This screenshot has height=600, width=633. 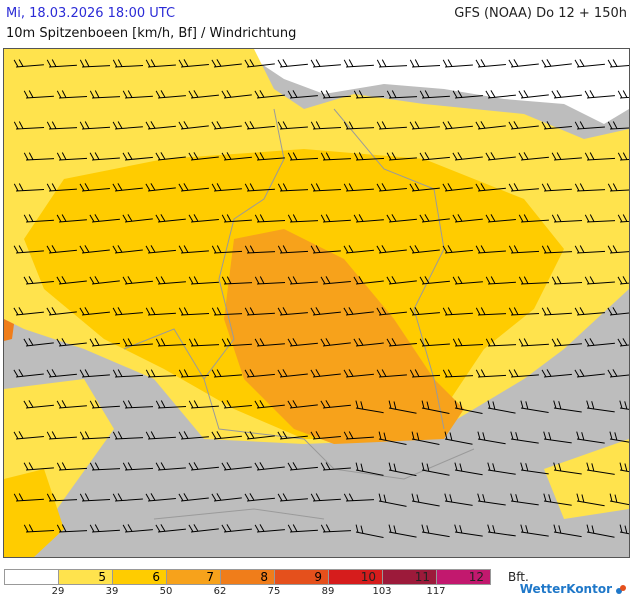 What do you see at coordinates (476, 577) in the screenshot?
I see `legend-bft-label: 12` at bounding box center [476, 577].